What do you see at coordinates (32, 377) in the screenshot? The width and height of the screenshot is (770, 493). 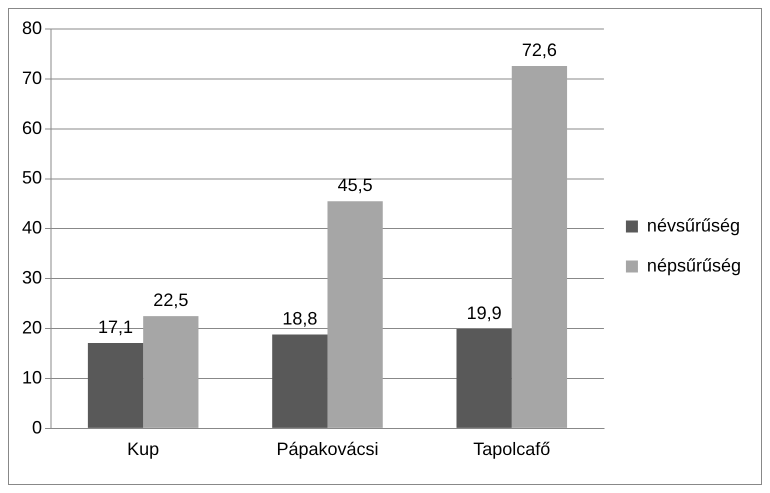 I see `y-tick-label: 10` at bounding box center [32, 377].